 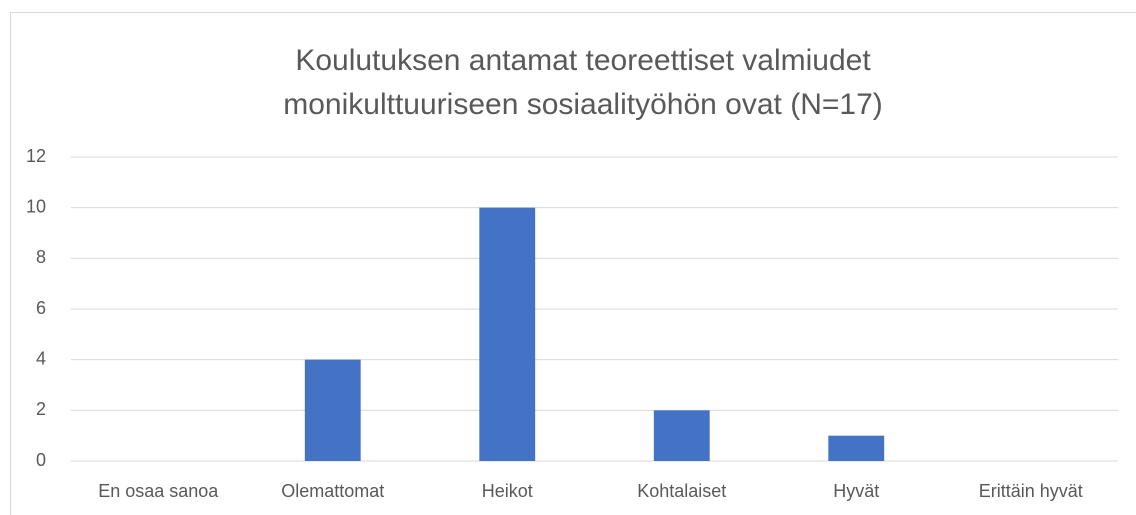 I want to click on y-tick-label: 4, so click(x=41, y=358).